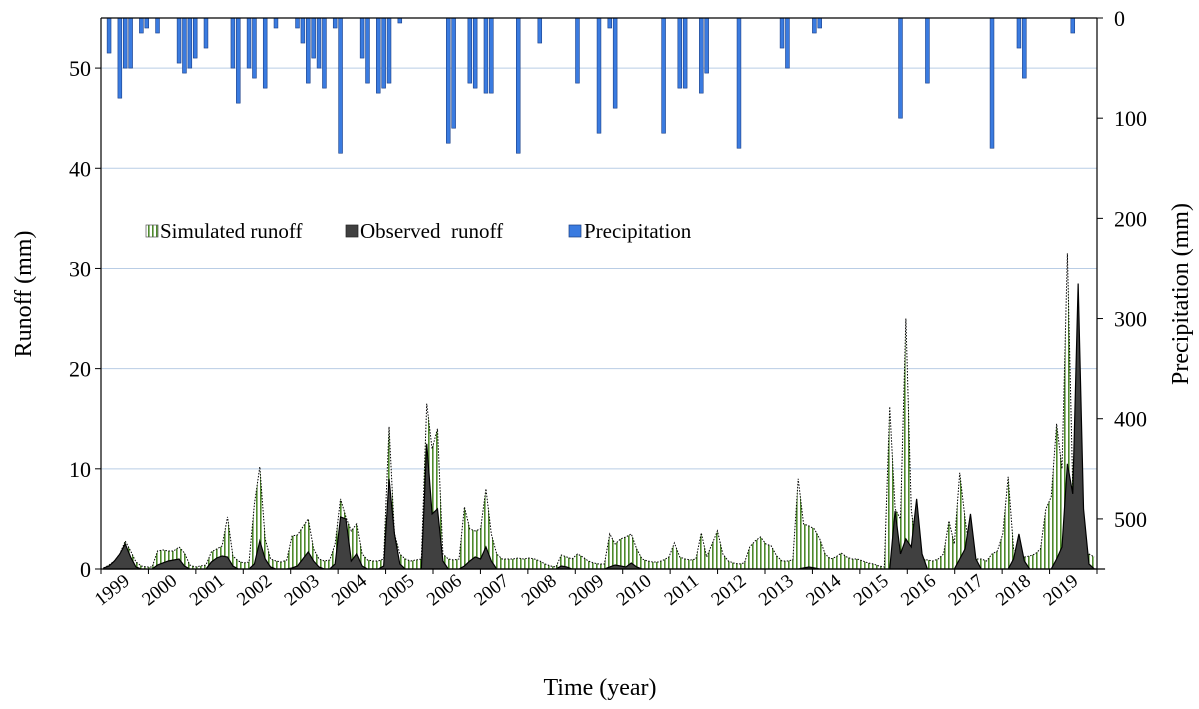 Image resolution: width=1199 pixels, height=709 pixels. Describe the element at coordinates (85, 569) in the screenshot. I see `left-tick-label: 0` at that location.